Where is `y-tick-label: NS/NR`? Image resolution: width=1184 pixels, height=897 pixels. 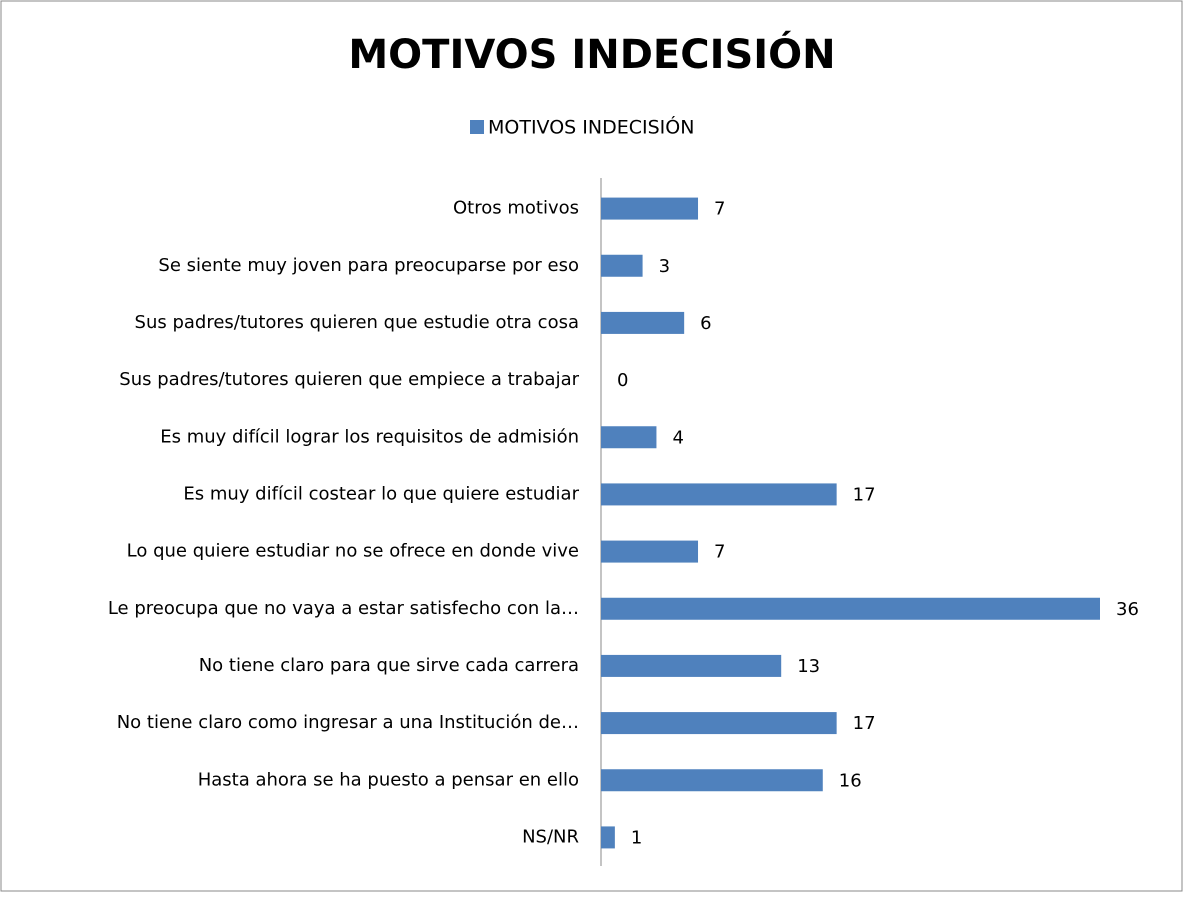 y-tick-label: NS/NR is located at coordinates (550, 836).